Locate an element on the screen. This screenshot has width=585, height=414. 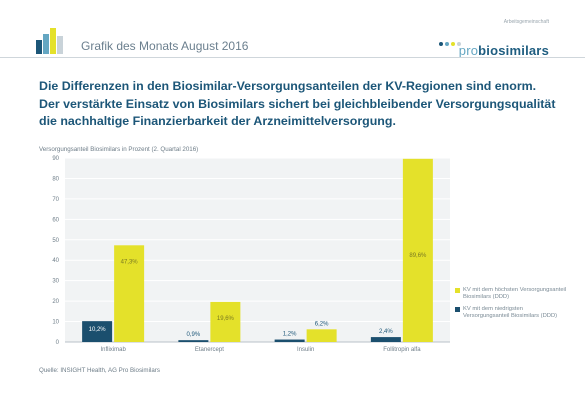
y-tick-label: 90 is located at coordinates (55, 159).